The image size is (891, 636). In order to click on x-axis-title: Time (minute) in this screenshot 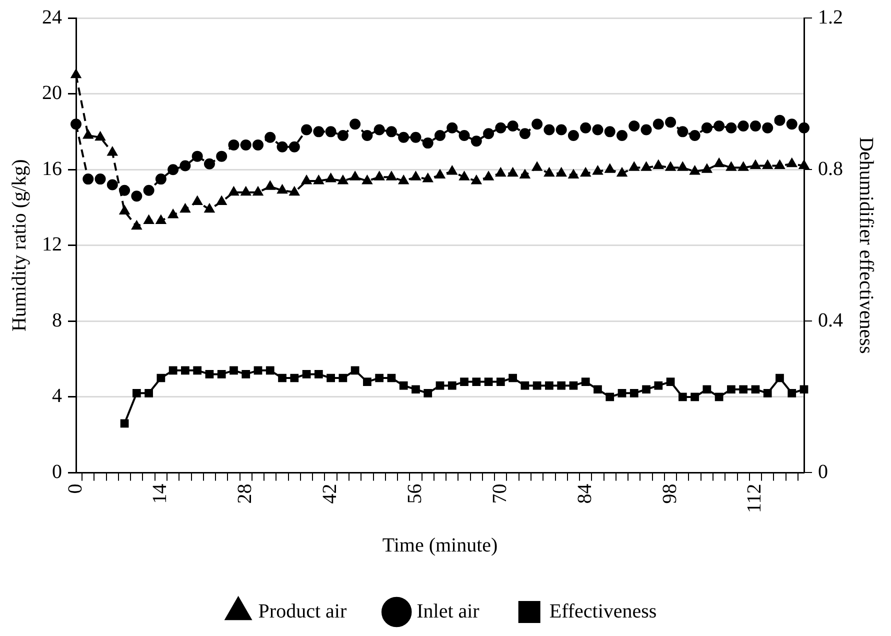, I will do `click(440, 545)`.